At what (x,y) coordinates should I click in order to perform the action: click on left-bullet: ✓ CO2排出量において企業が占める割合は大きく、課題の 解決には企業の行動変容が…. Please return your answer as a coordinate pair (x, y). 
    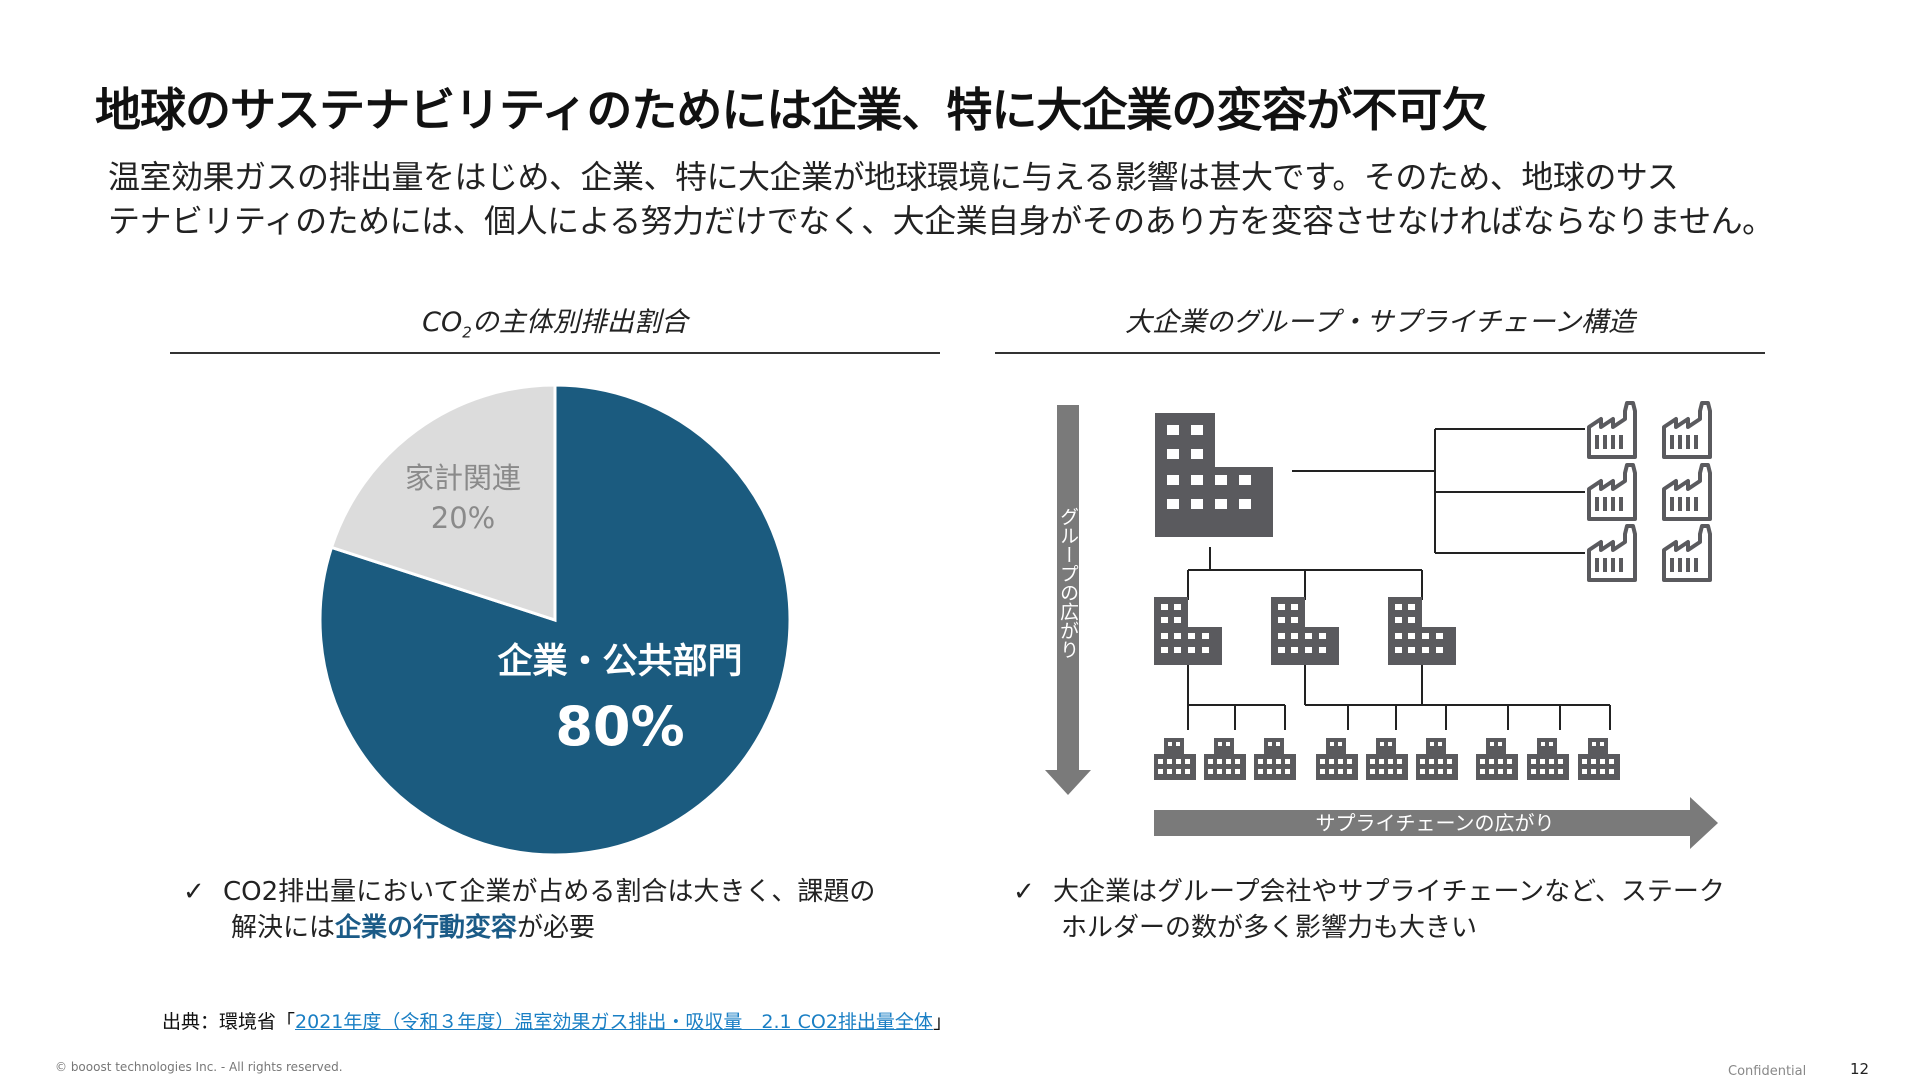
    Looking at the image, I should click on (563, 910).